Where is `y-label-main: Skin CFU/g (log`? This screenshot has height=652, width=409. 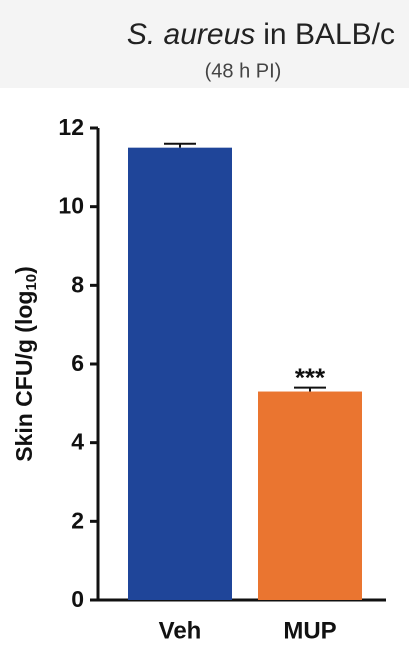 y-label-main: Skin CFU/g (log is located at coordinates (24, 376).